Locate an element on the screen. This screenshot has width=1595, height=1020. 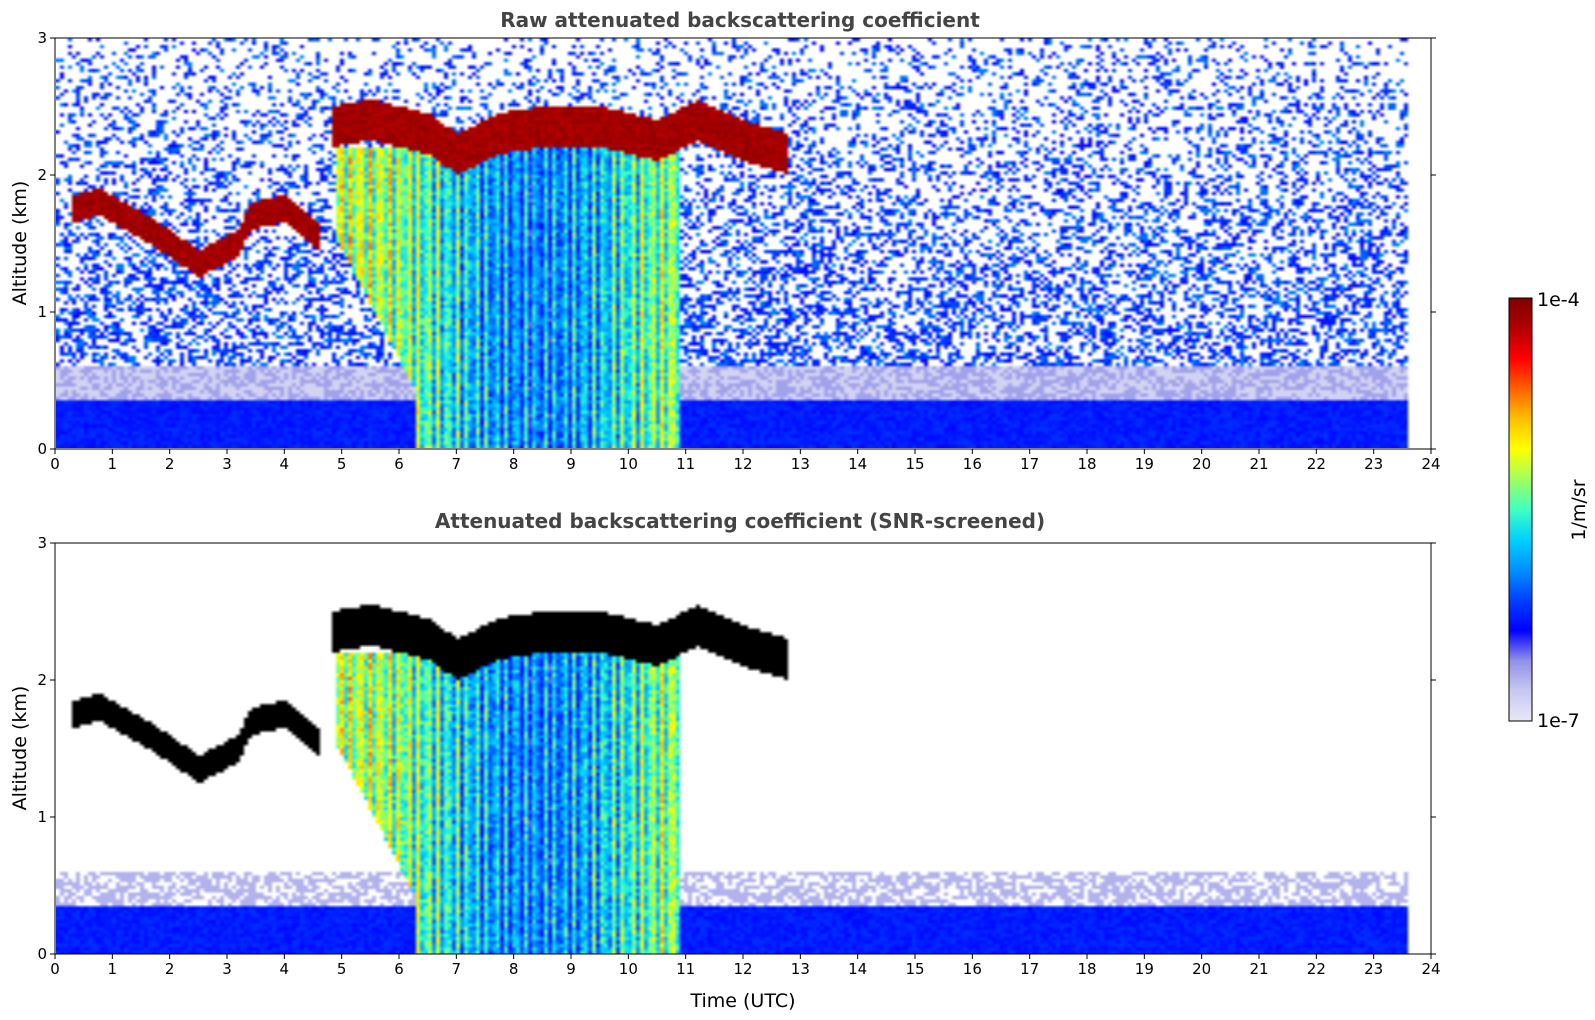
x-ticks-screened: 0 1 2 3 4 5 6 7 8 9 10 11 12 13 14 15 16 17 18 19 20 21 22 23 24 is located at coordinates (745, 966).